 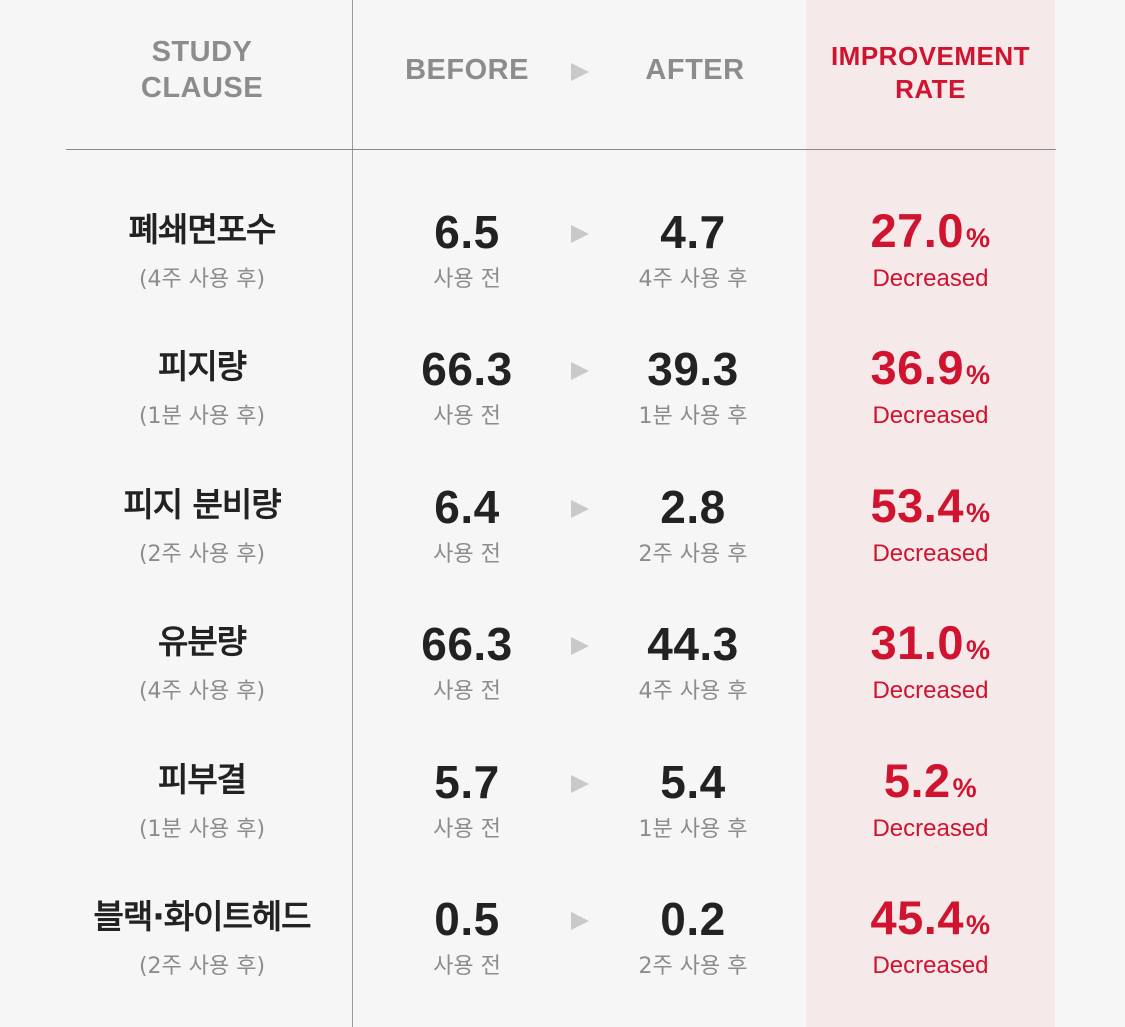 I want to click on improvement-rate-value: 27.0%, so click(x=930, y=230).